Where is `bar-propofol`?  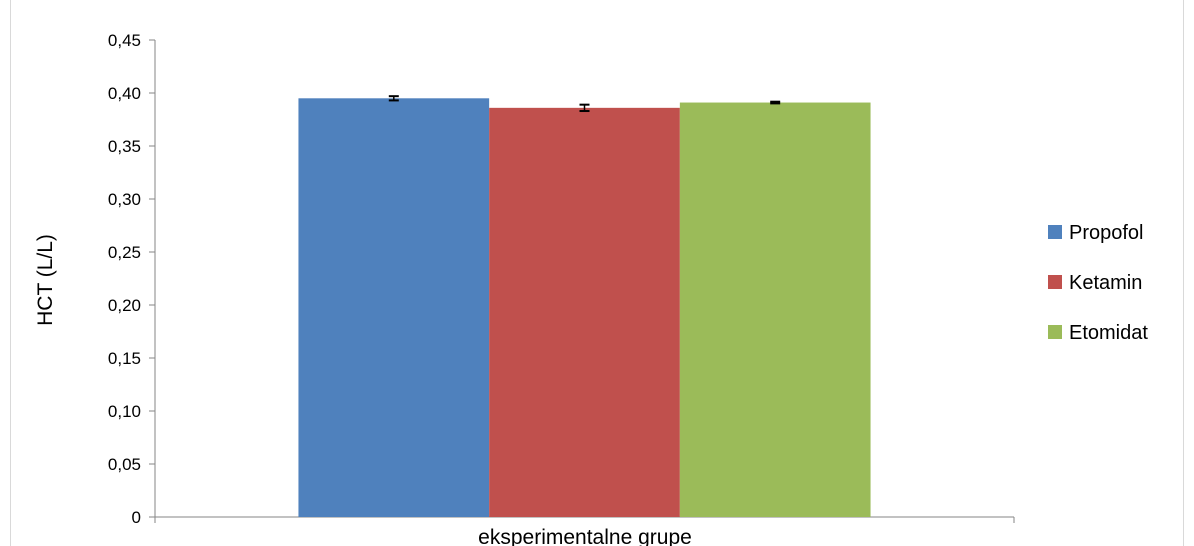
bar-propofol is located at coordinates (394, 308).